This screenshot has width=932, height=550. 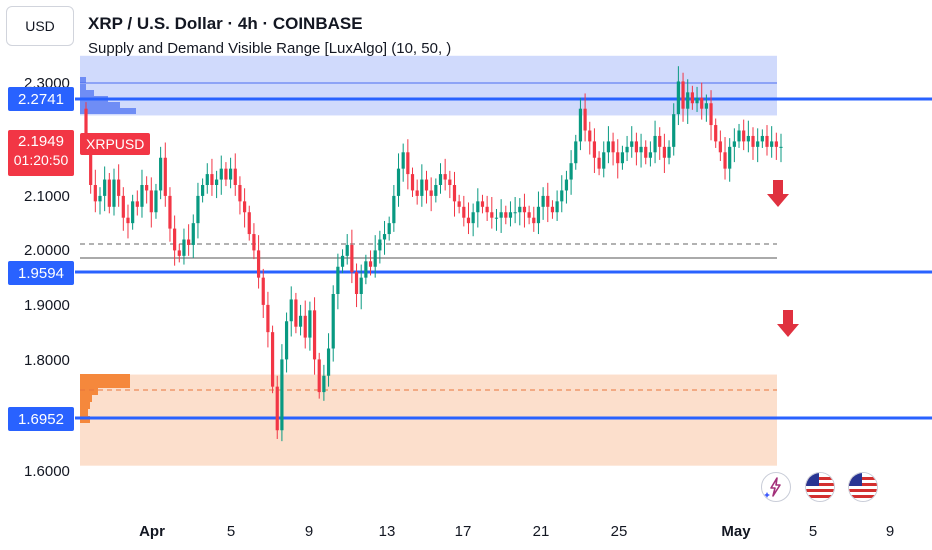 What do you see at coordinates (47, 305) in the screenshot?
I see `y-tick-1900: 1.9000` at bounding box center [47, 305].